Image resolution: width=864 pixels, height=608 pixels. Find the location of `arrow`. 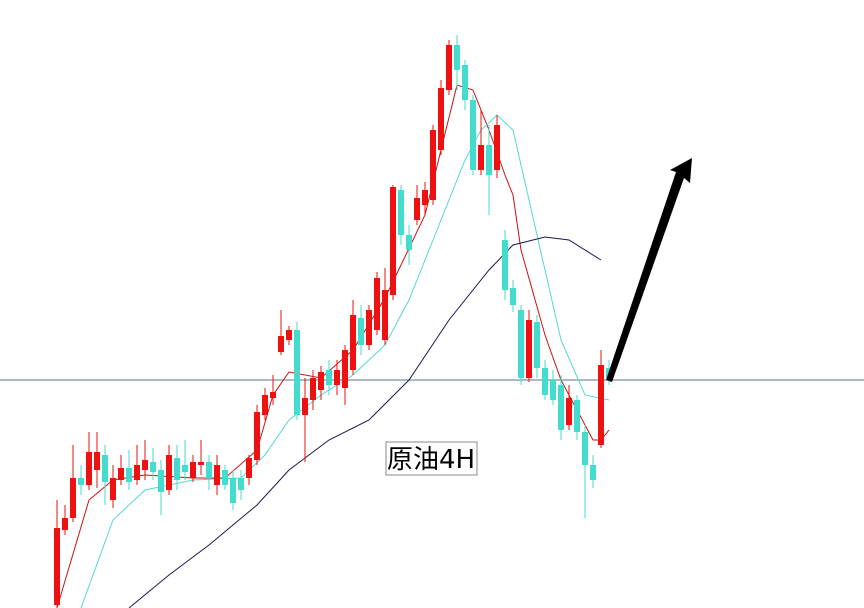

arrow is located at coordinates (649, 270).